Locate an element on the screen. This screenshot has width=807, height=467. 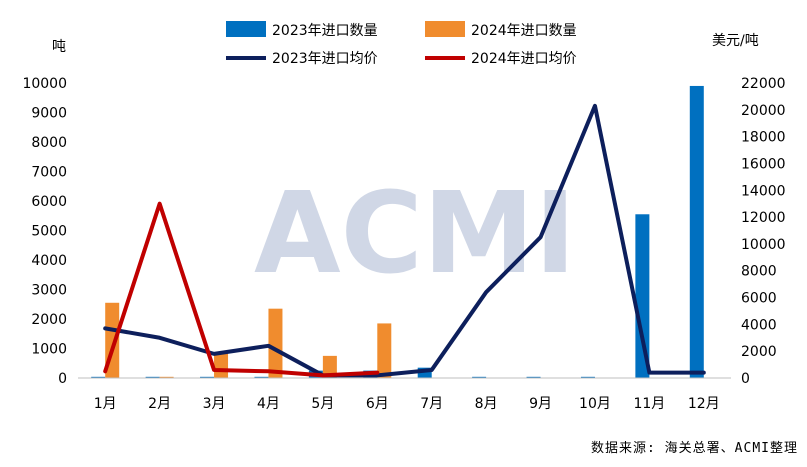
right-tick-label: 12000 is located at coordinates (763, 218).